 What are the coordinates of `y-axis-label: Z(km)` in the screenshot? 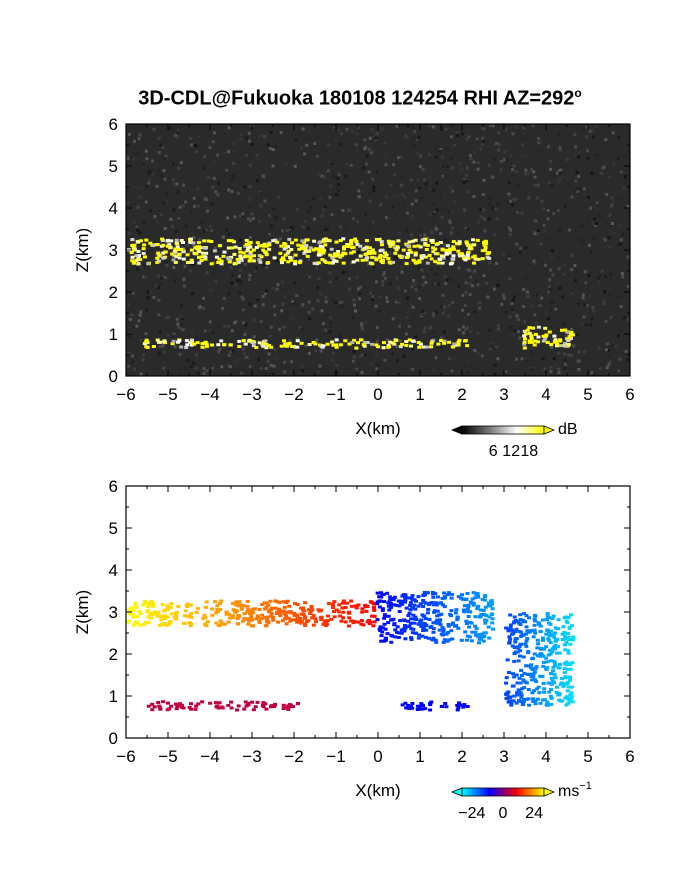 It's located at (82, 250).